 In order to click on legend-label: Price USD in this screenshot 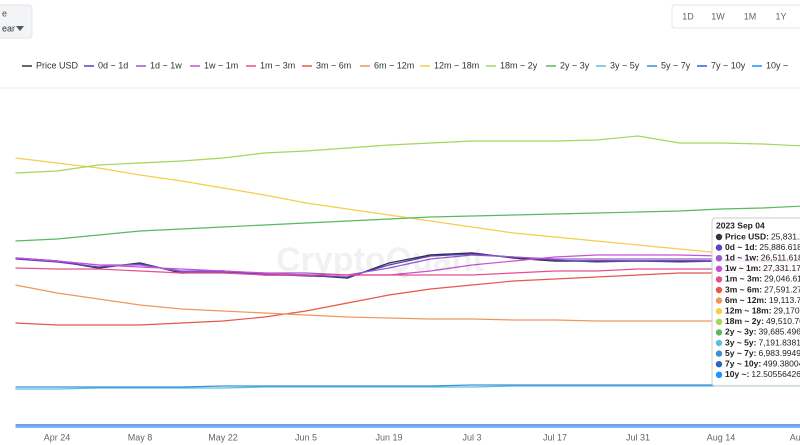, I will do `click(57, 65)`.